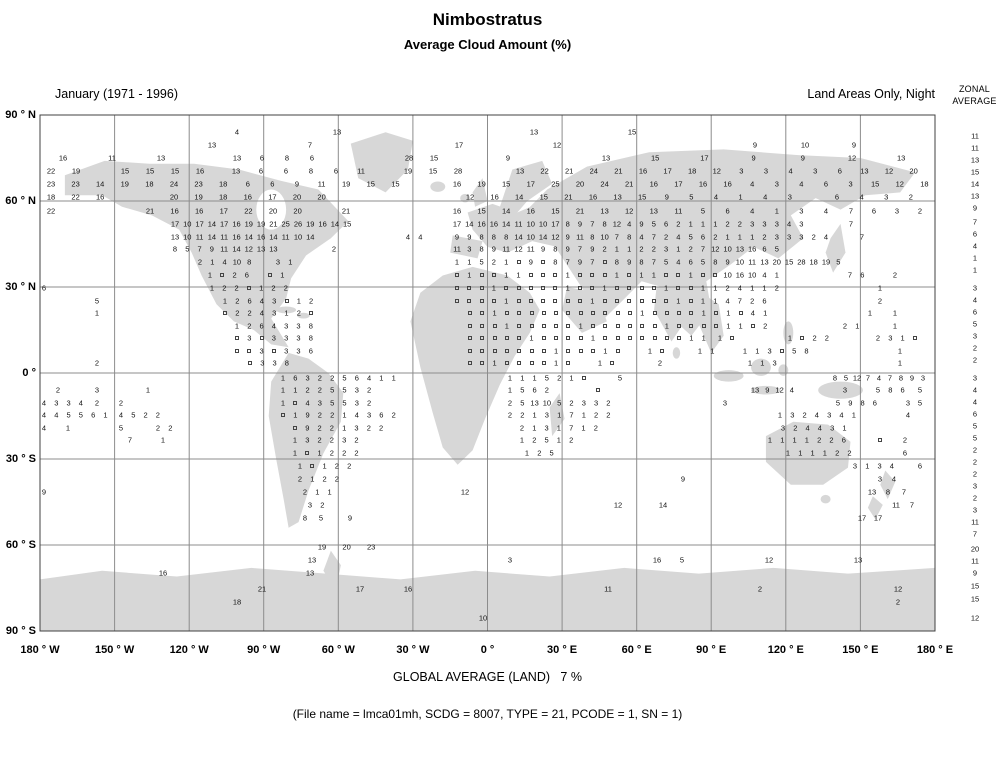  I want to click on antarctic-peninsula, so click(332, 570).